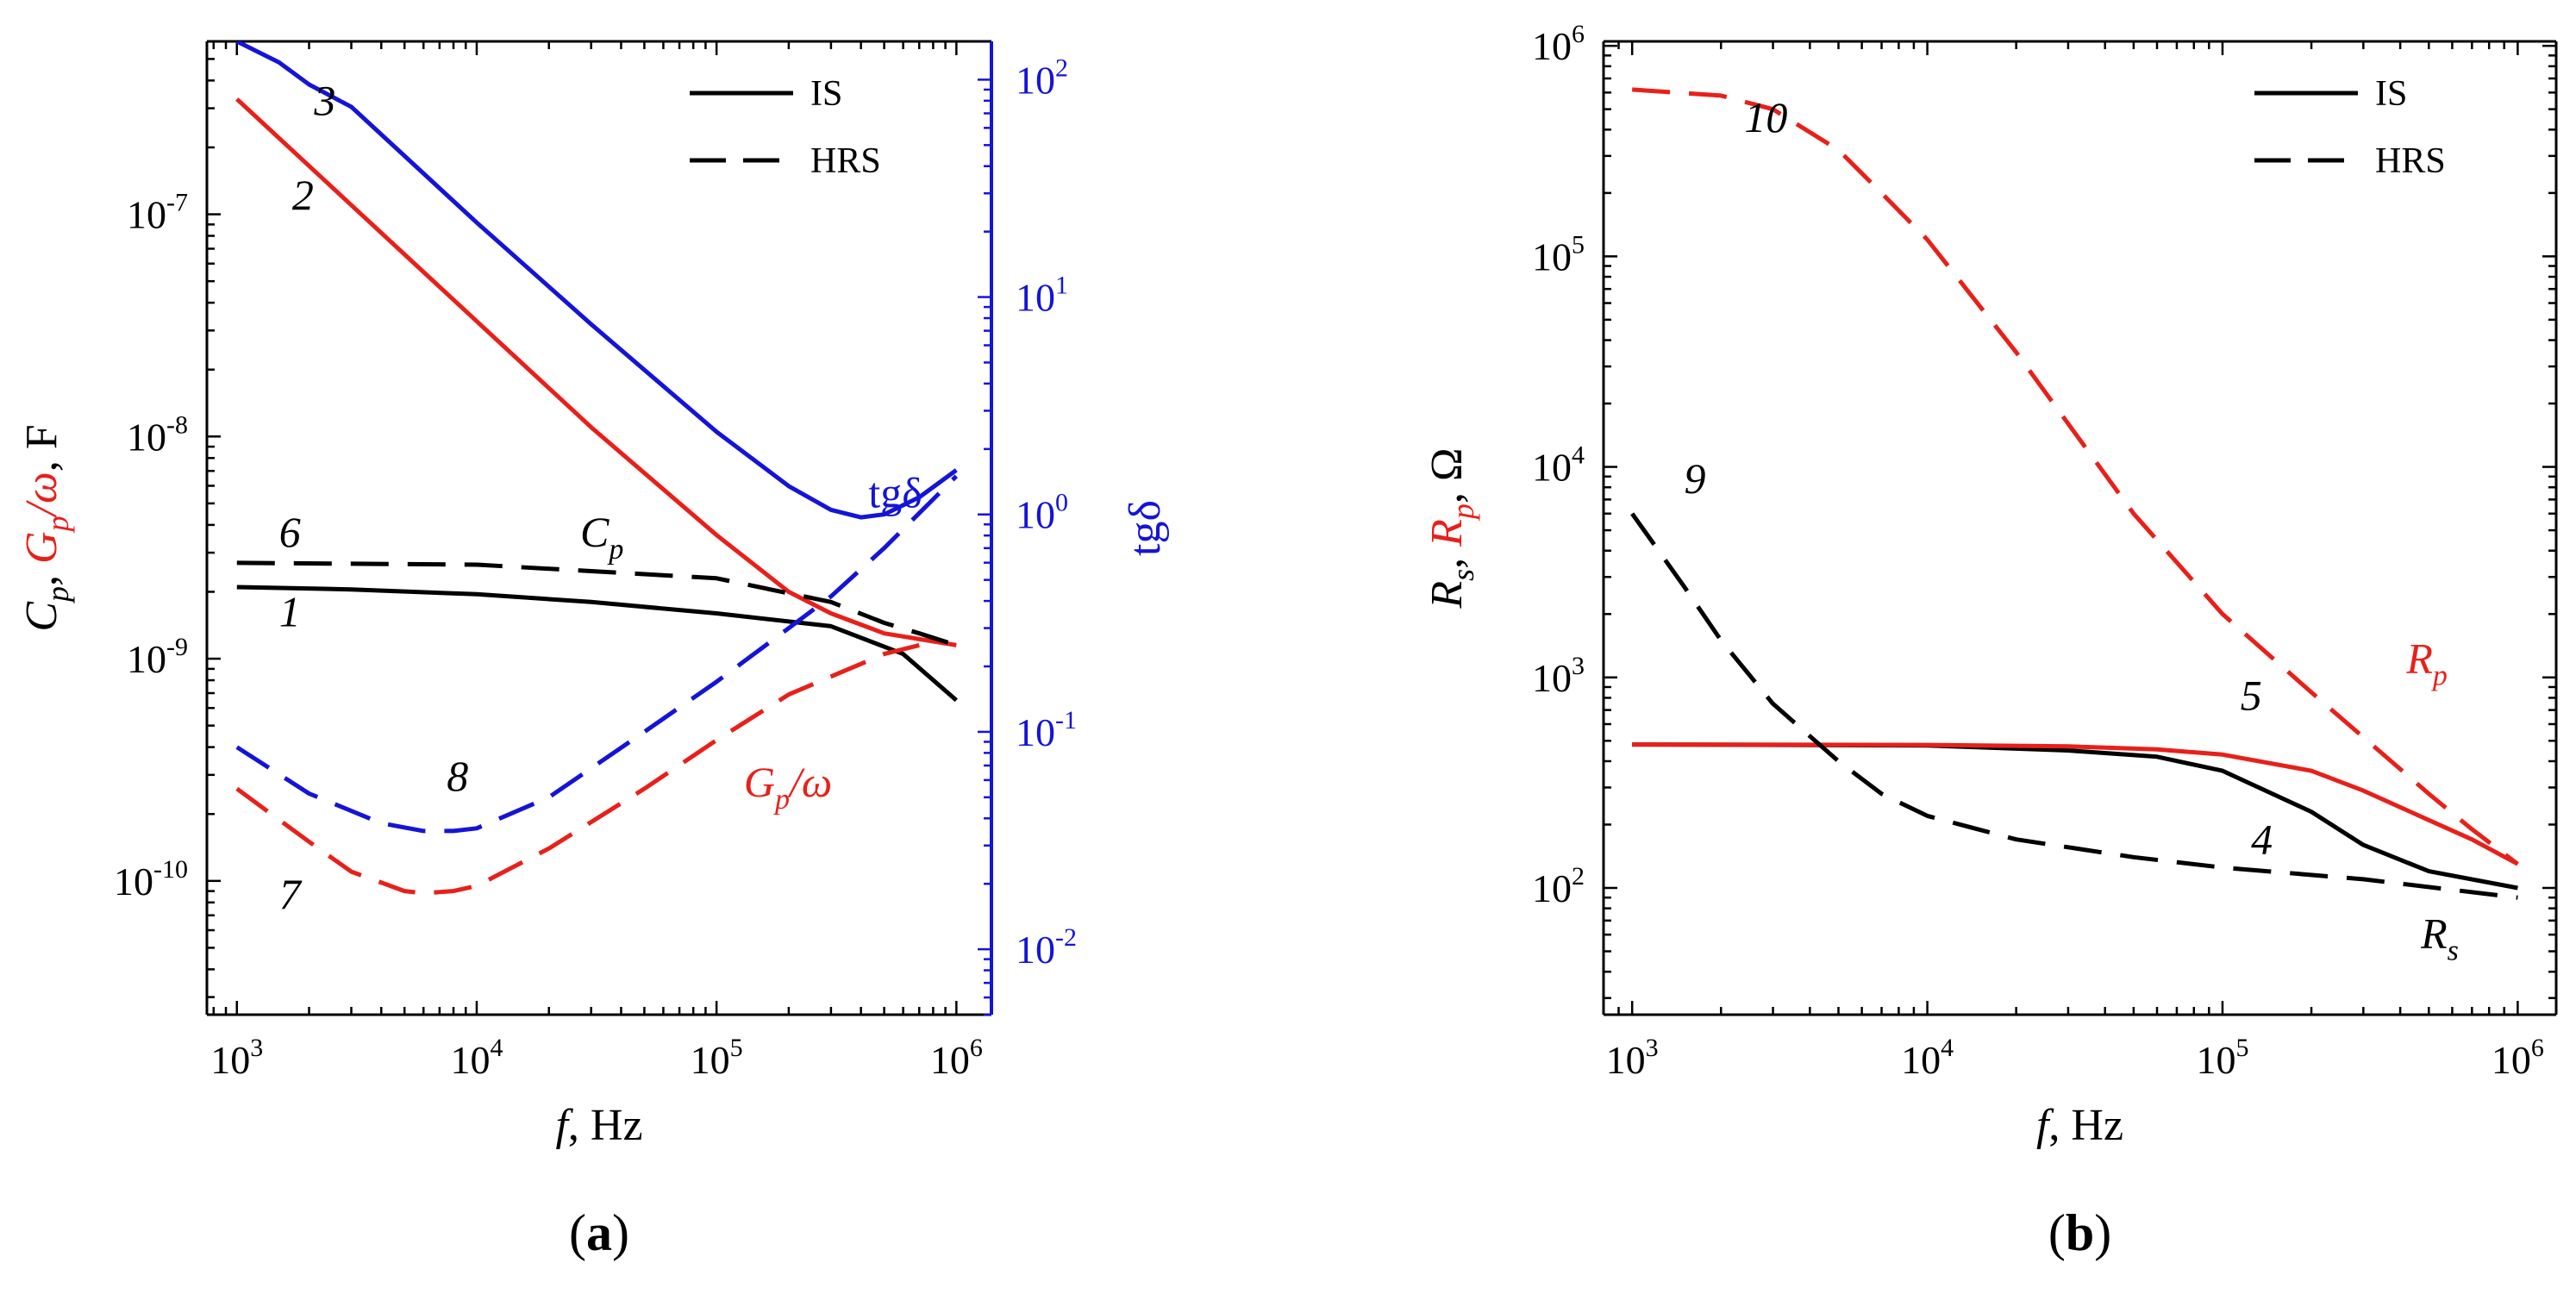 This screenshot has width=2576, height=1294. I want to click on y-tick-label: 10², so click(1558, 886).